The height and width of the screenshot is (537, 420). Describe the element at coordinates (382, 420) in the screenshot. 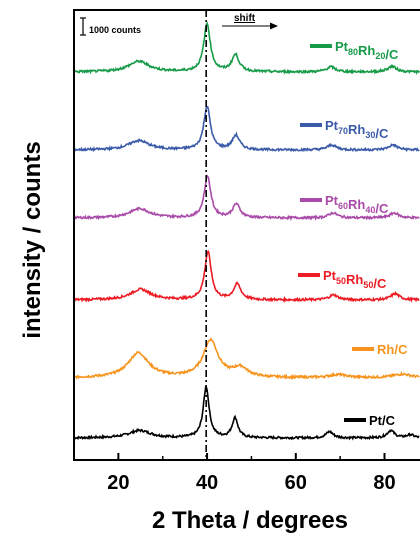

I see `series-label-1: Pt/C` at that location.